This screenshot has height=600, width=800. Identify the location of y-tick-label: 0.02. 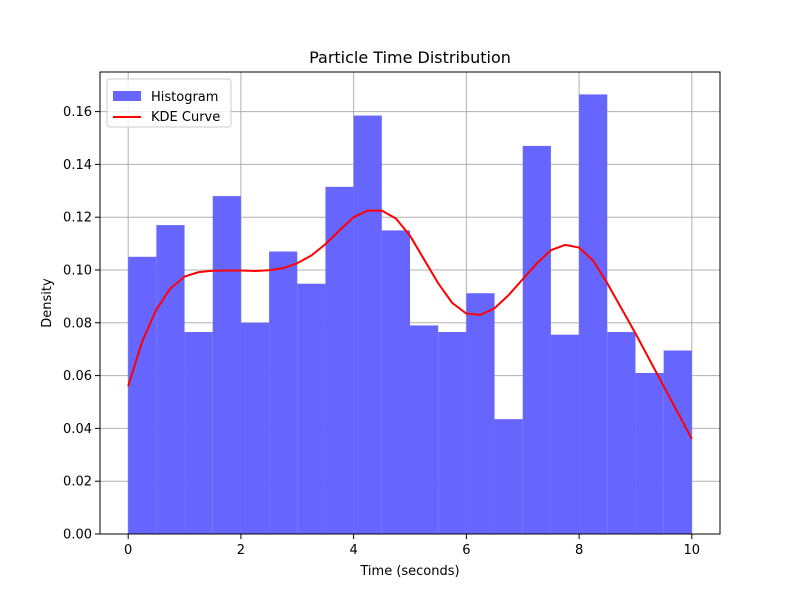
(77, 482).